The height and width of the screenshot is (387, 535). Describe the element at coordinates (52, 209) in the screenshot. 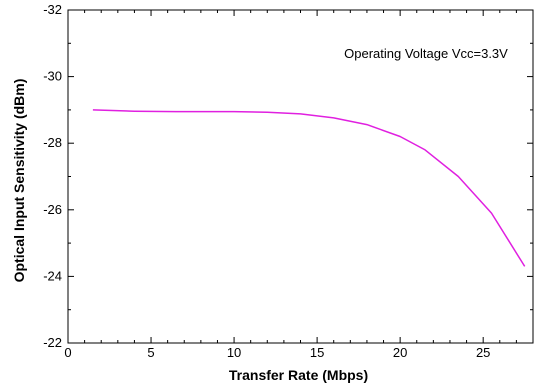

I see `y-tick-label: -26` at that location.